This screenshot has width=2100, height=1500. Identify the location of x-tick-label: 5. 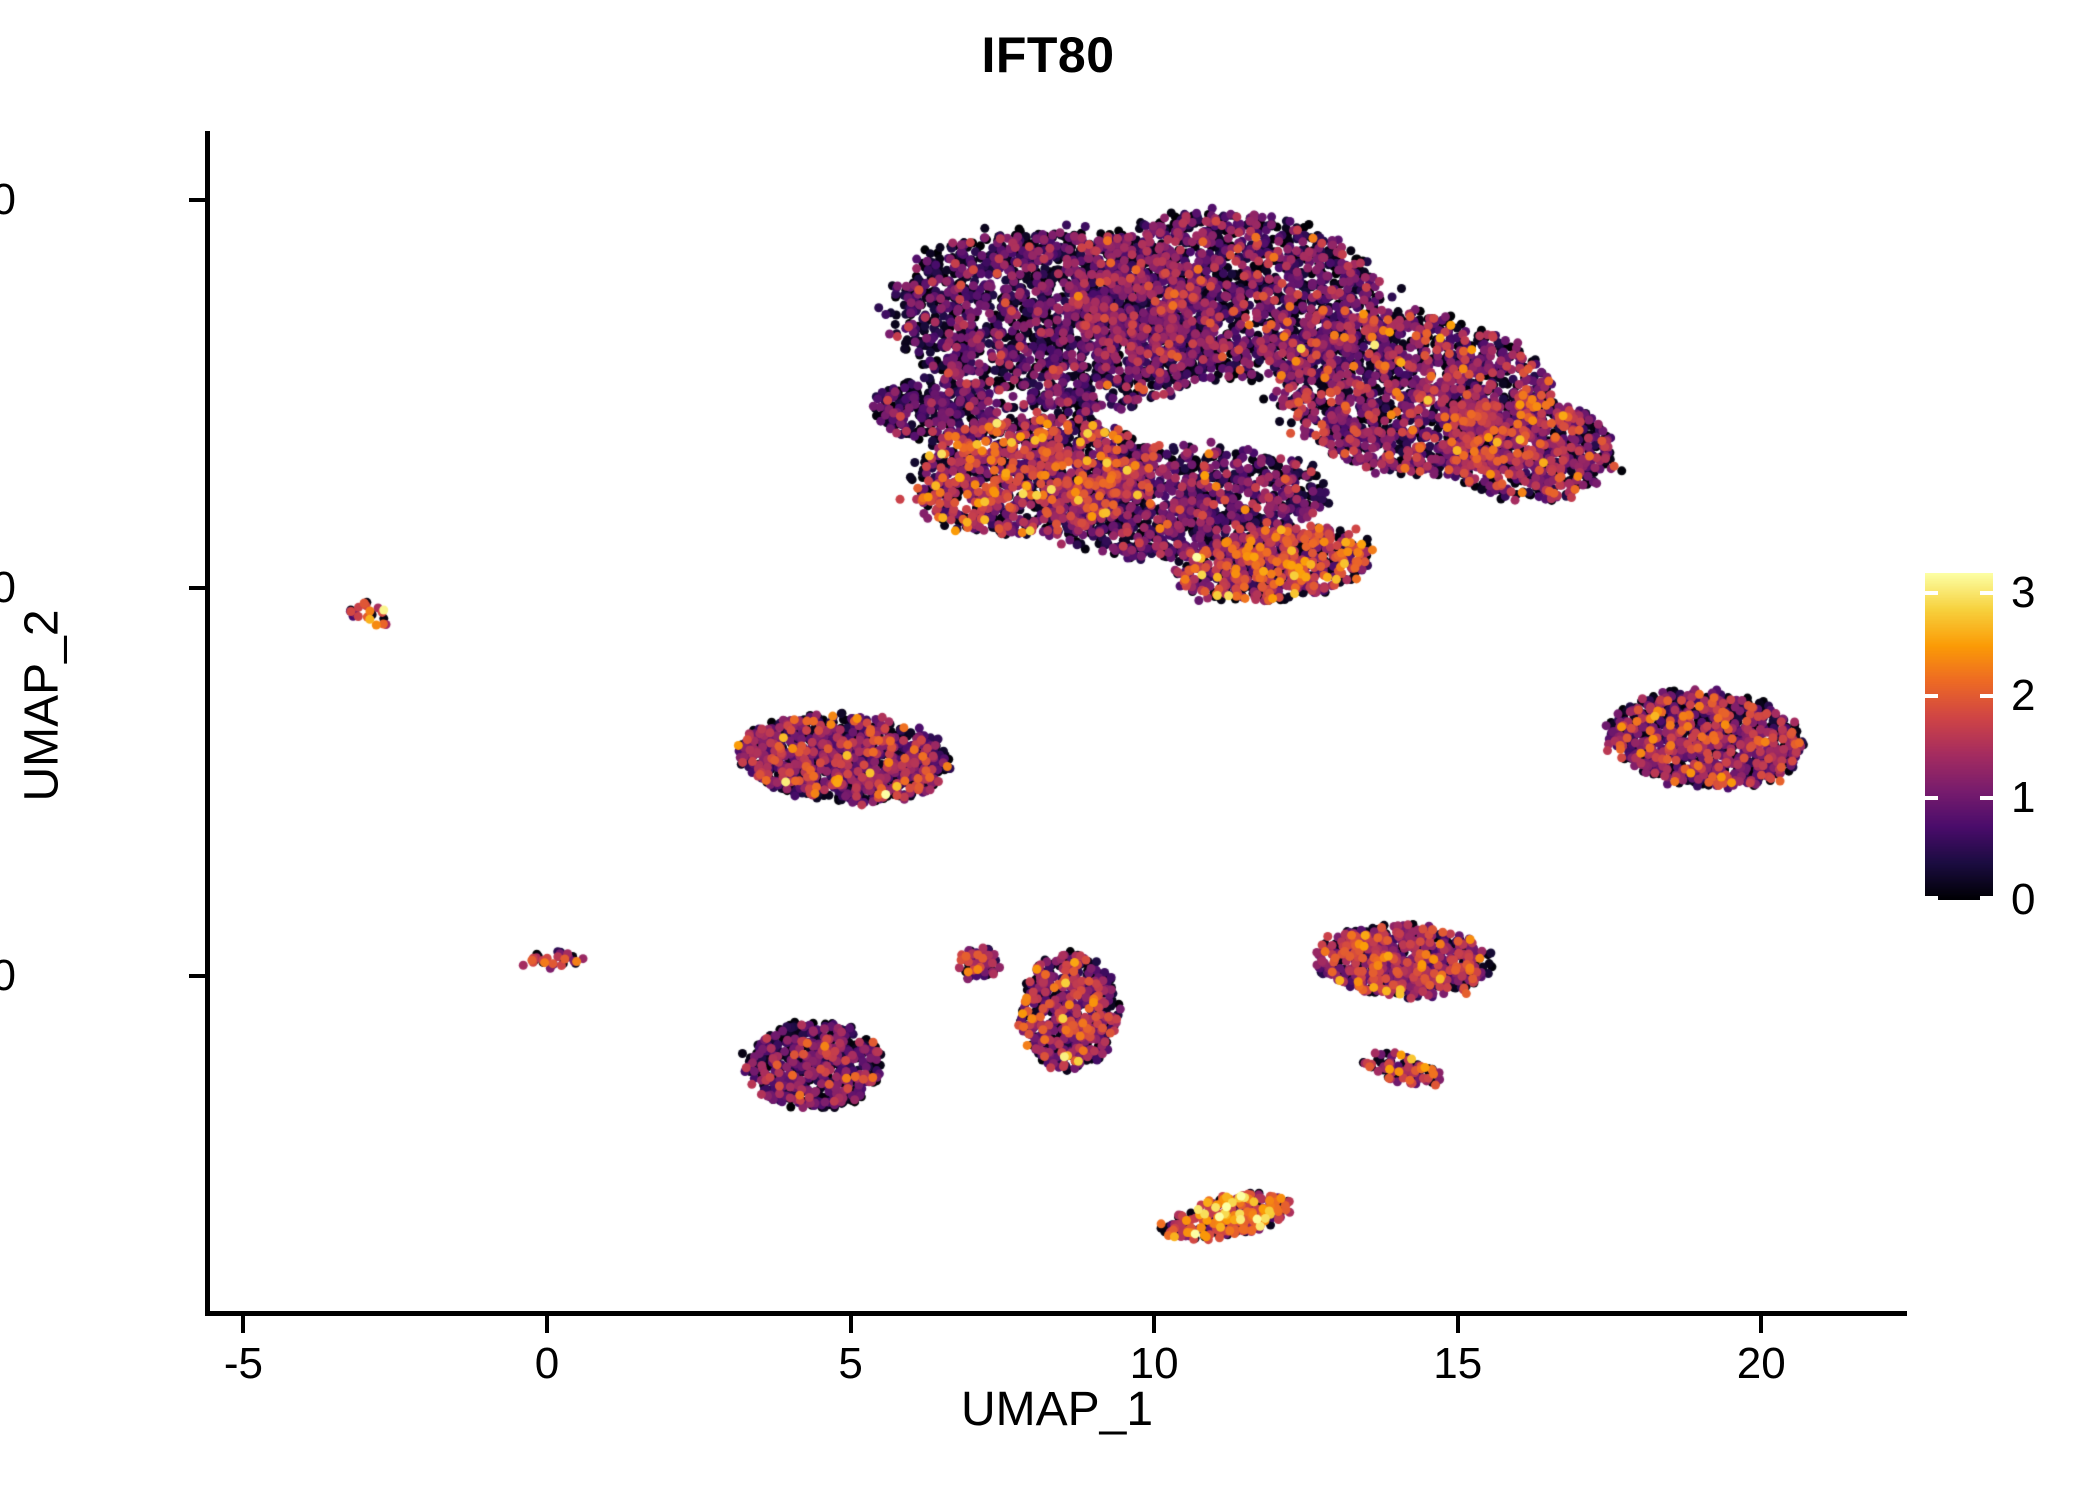
(850, 1363).